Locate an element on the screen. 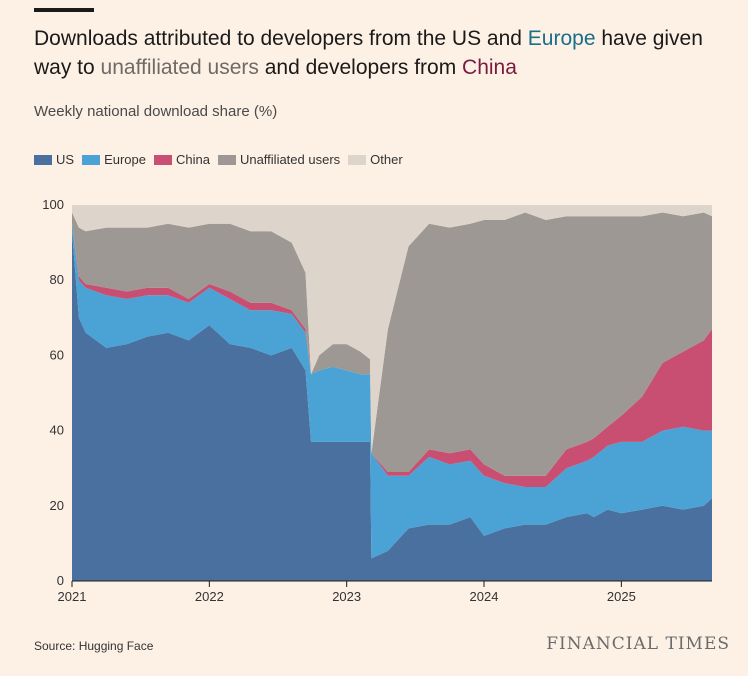  x-tick-label: 2021 is located at coordinates (72, 596).